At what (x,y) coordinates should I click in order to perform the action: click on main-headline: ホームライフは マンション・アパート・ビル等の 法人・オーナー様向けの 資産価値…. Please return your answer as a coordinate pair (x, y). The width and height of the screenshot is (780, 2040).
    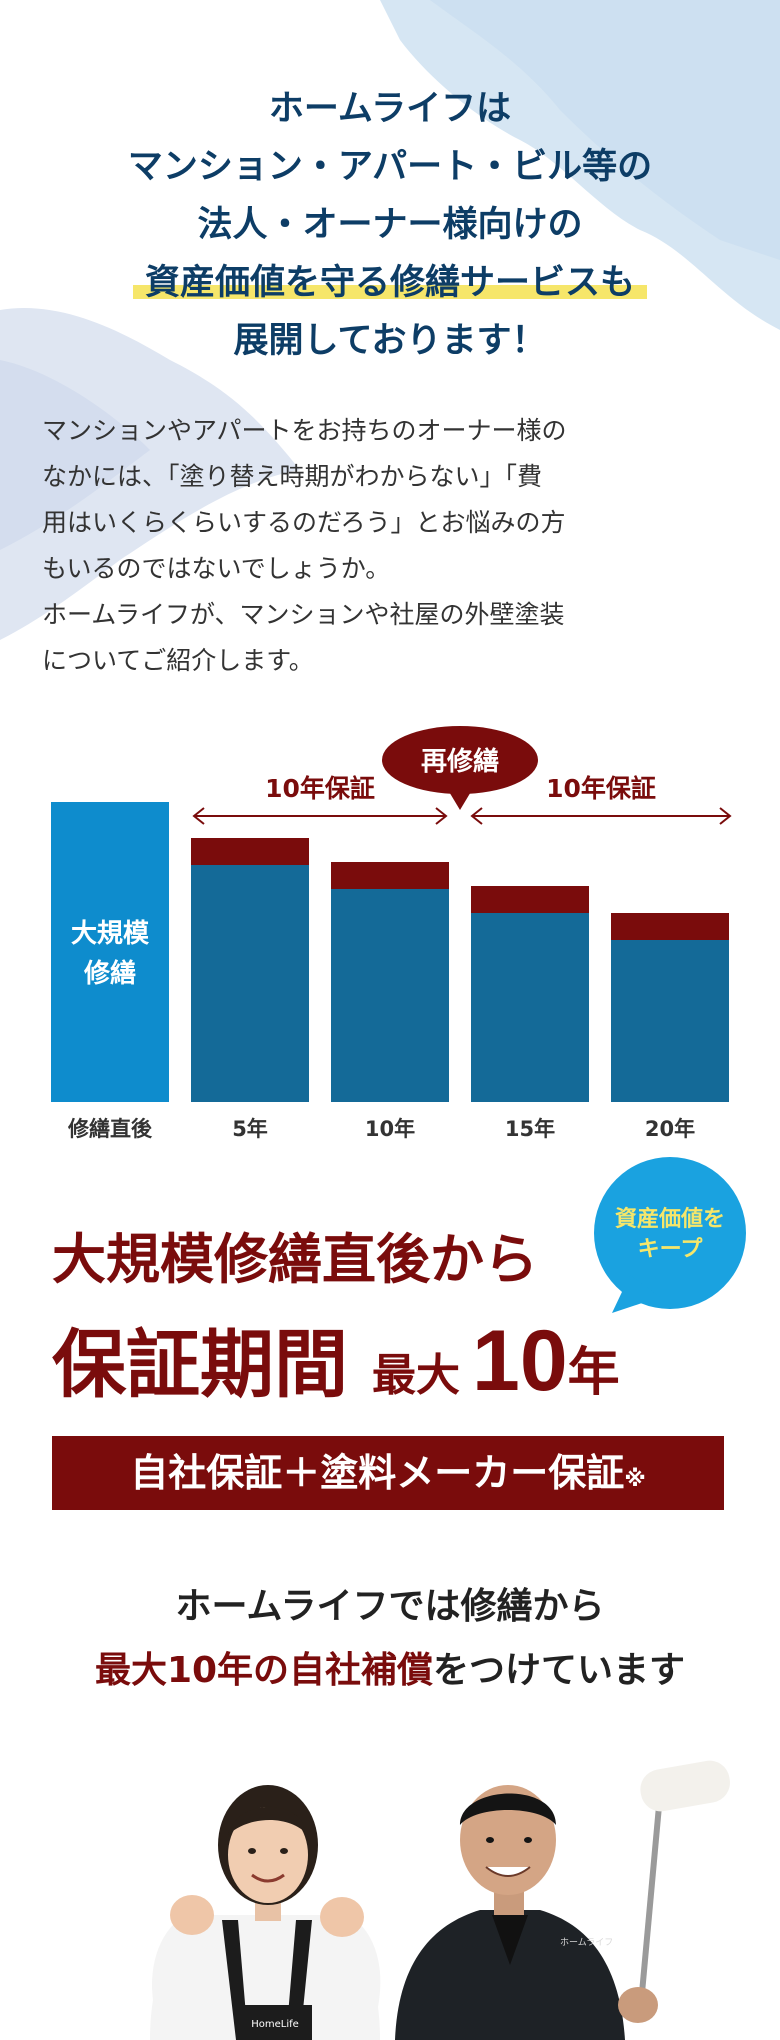
    Looking at the image, I should click on (390, 225).